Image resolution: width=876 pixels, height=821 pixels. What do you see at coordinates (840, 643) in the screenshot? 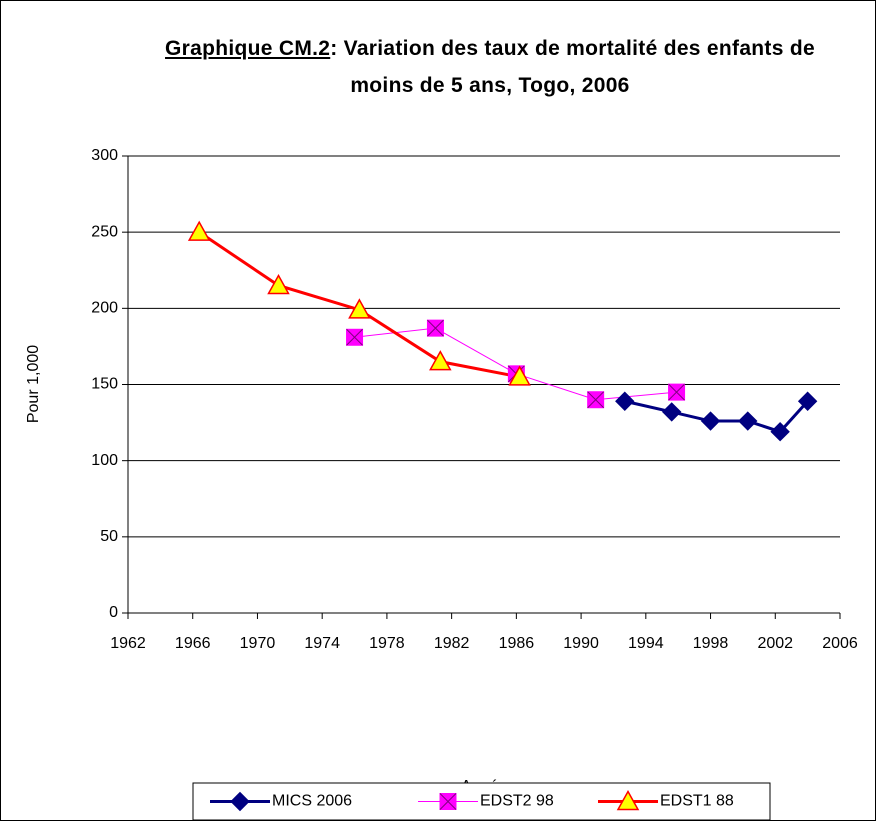
I see `x-tick-label: 2006` at bounding box center [840, 643].